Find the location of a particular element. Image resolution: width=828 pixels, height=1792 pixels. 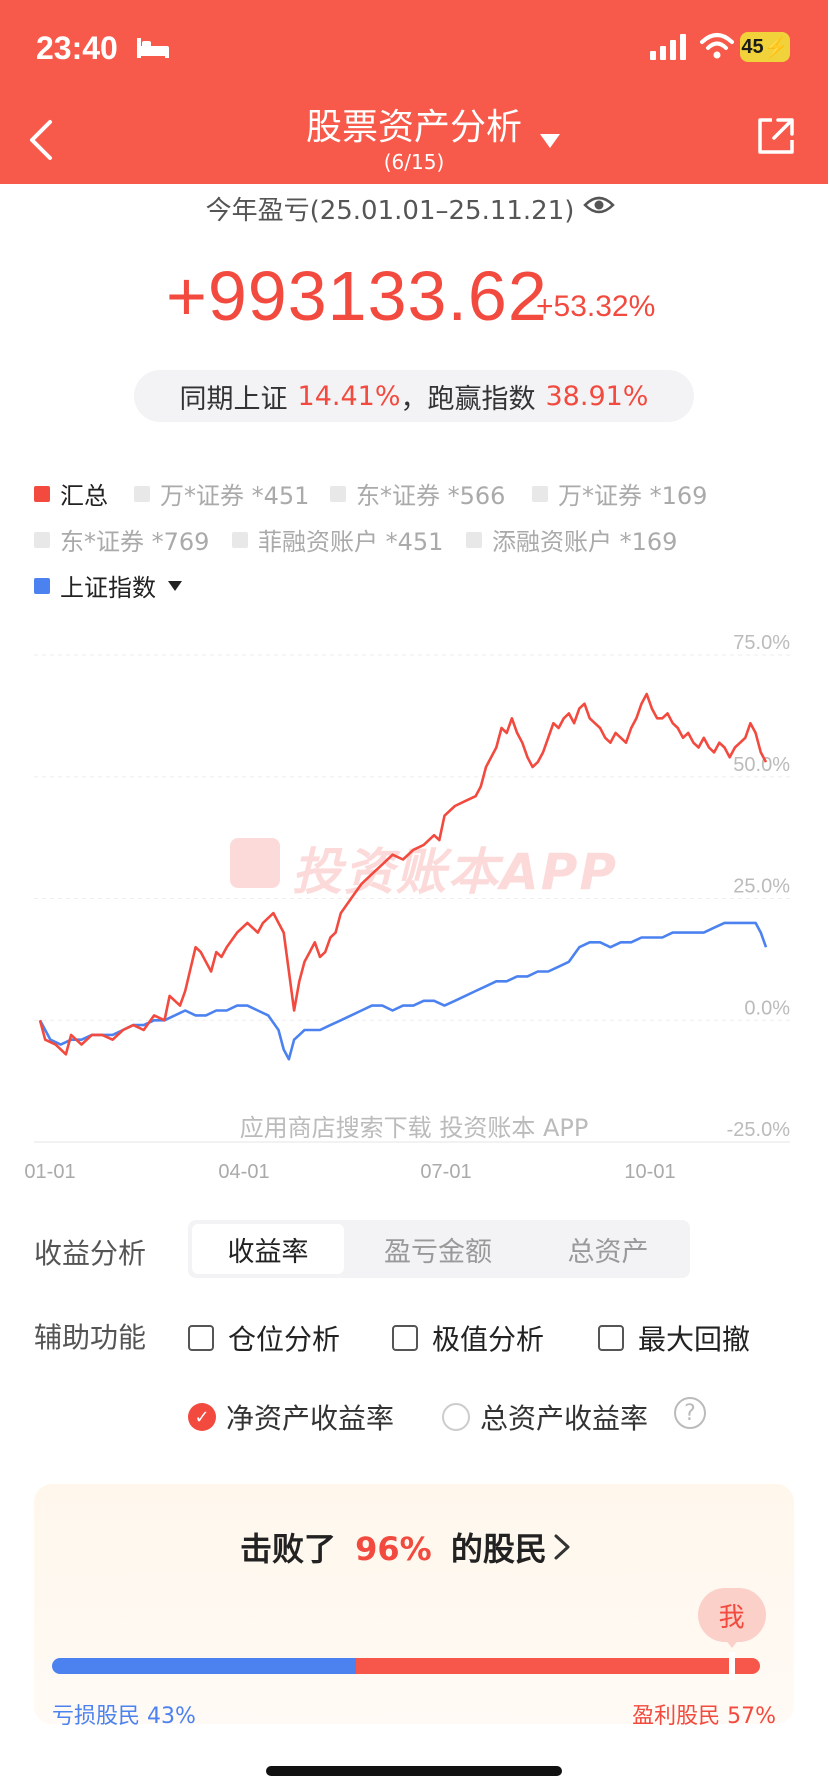

y-tick-label: 75.0% is located at coordinates (761, 643).